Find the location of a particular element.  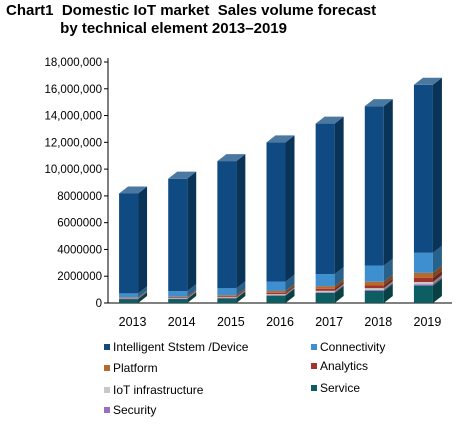

x-tick-label: 2019 is located at coordinates (428, 322).